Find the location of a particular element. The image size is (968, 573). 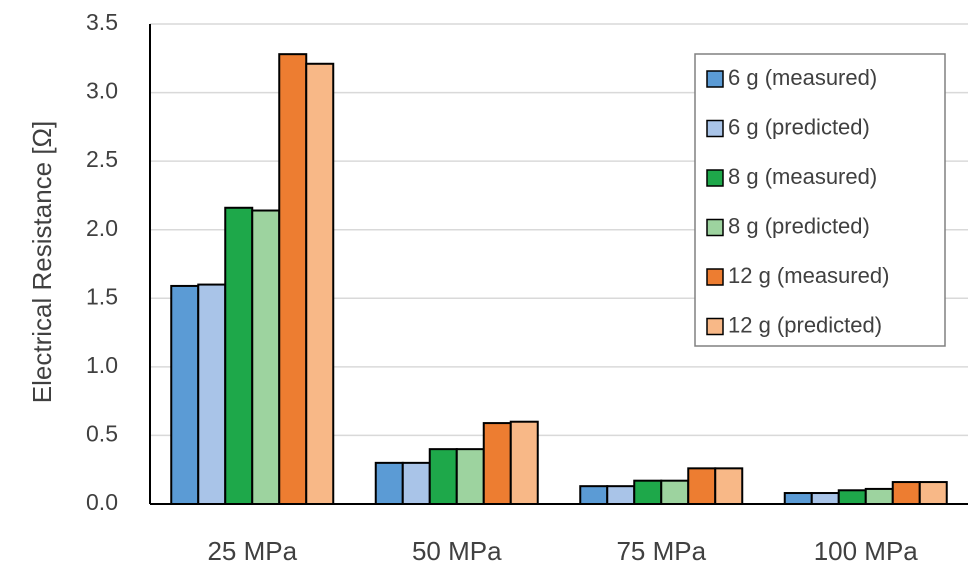

x-category-label: 50 MPa is located at coordinates (457, 551).